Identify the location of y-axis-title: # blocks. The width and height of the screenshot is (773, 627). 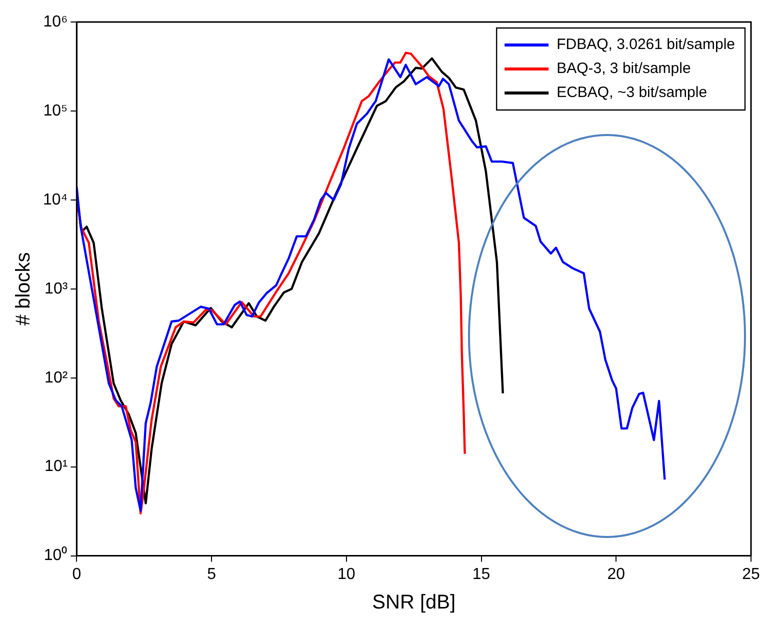
(23, 289).